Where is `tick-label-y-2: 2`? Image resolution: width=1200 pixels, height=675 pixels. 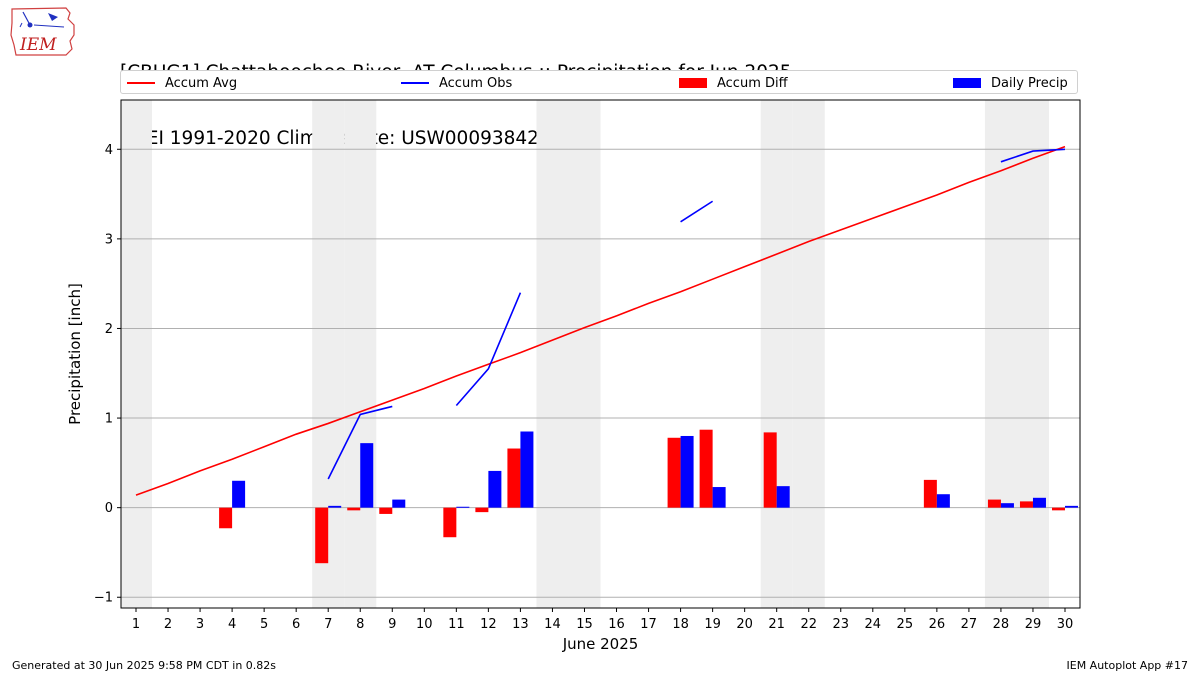 tick-label-y-2: 2 is located at coordinates (109, 329).